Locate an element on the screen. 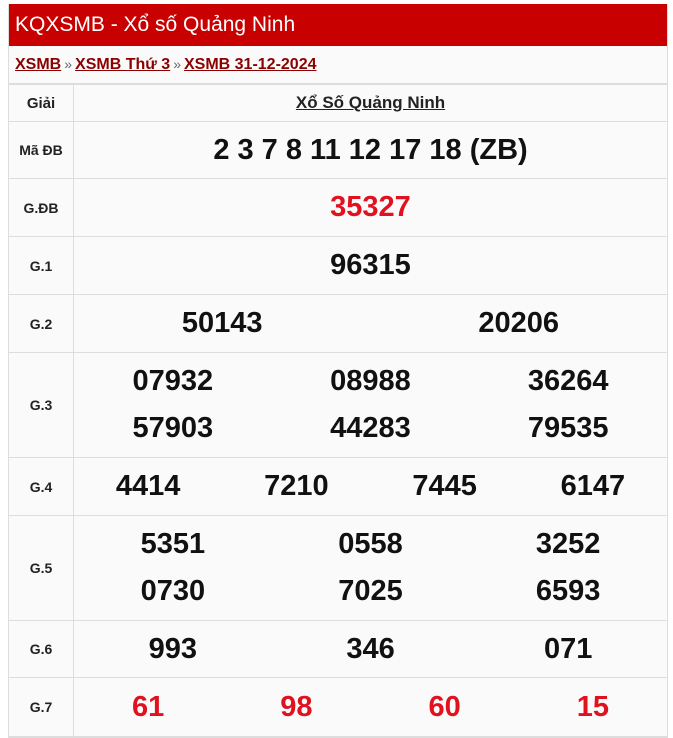 This screenshot has height=738, width=673. prize-row: G.ĐB 35327 is located at coordinates (338, 207).